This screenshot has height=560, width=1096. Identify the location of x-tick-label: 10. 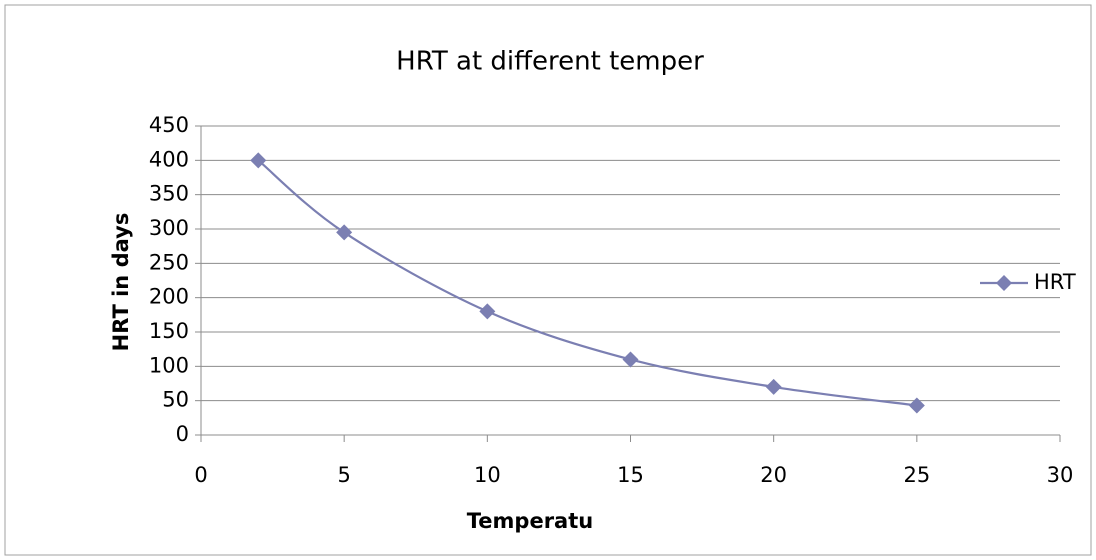
(487, 475).